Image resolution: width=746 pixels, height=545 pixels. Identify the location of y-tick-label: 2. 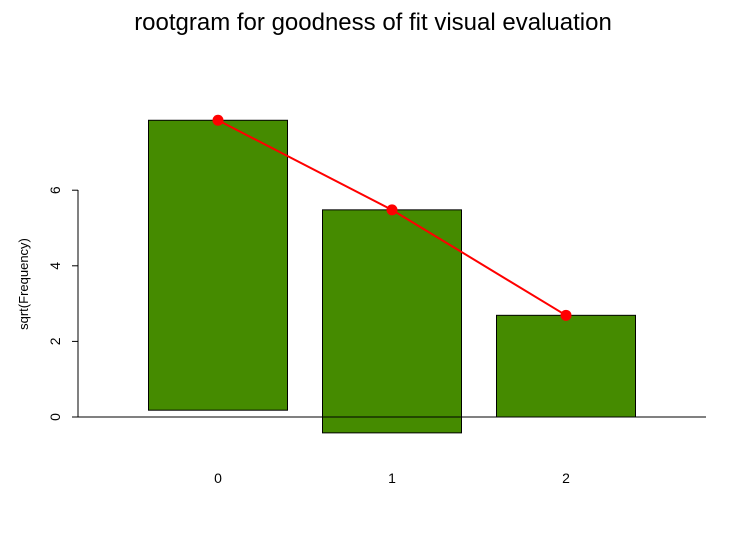
(55, 341).